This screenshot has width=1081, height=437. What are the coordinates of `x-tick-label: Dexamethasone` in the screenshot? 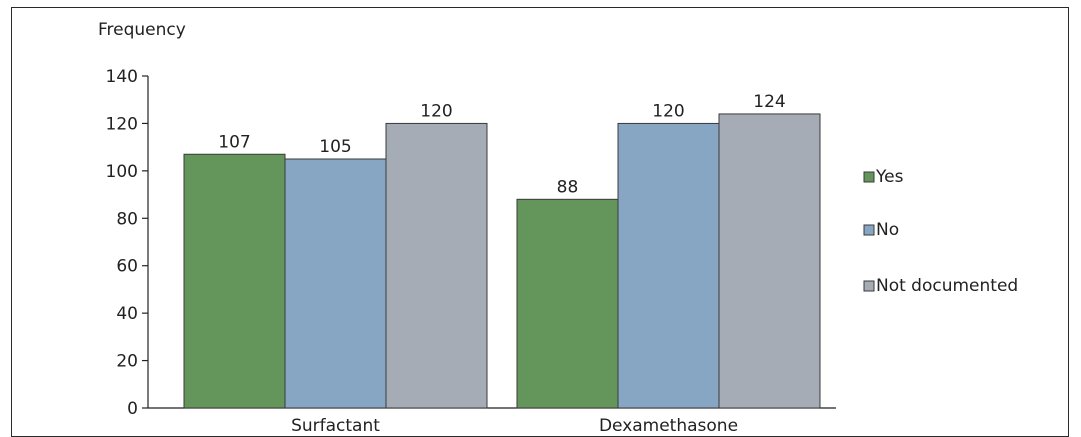 It's located at (668, 425).